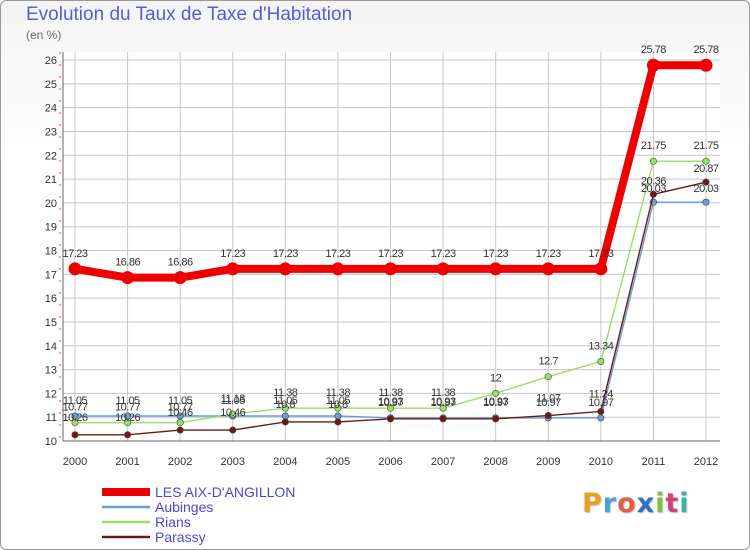 The width and height of the screenshot is (750, 550). I want to click on data-label: 12, so click(496, 378).